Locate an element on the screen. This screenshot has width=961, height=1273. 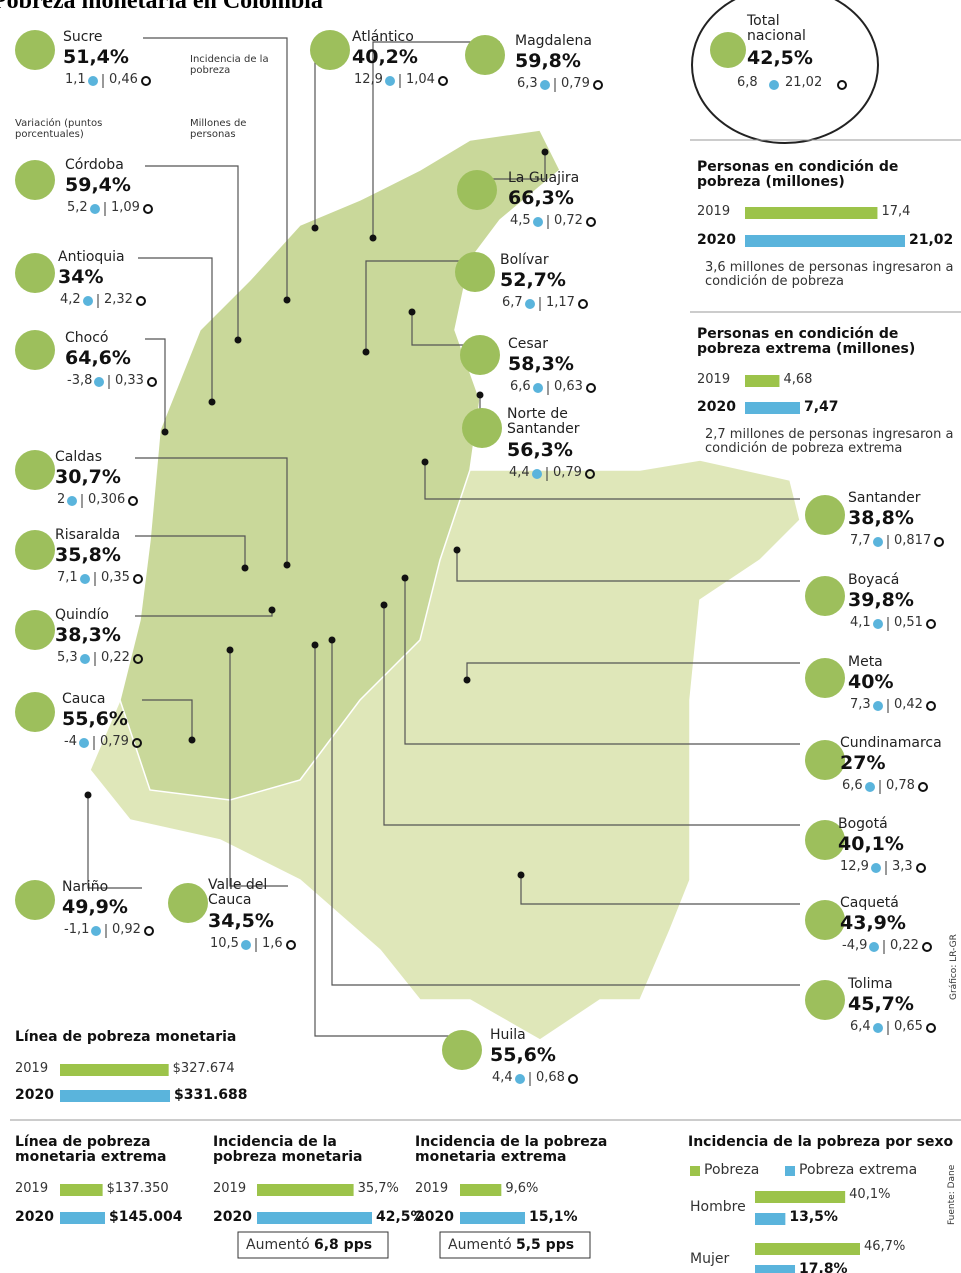
bar-label: 42,5% is located at coordinates (400, 1217).